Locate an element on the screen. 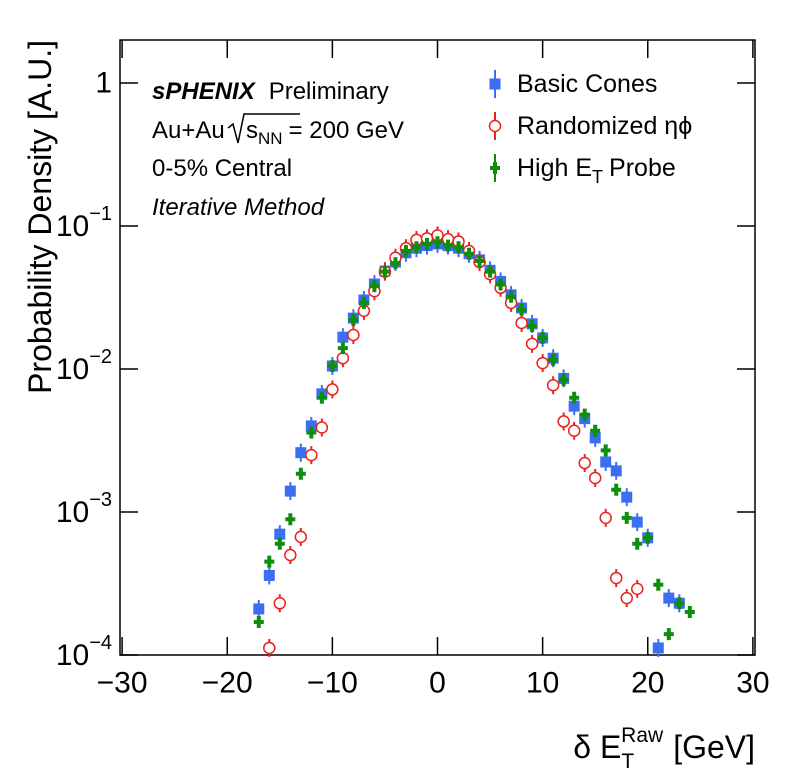 The height and width of the screenshot is (772, 796). annotation: 0-5% Central is located at coordinates (222, 168).